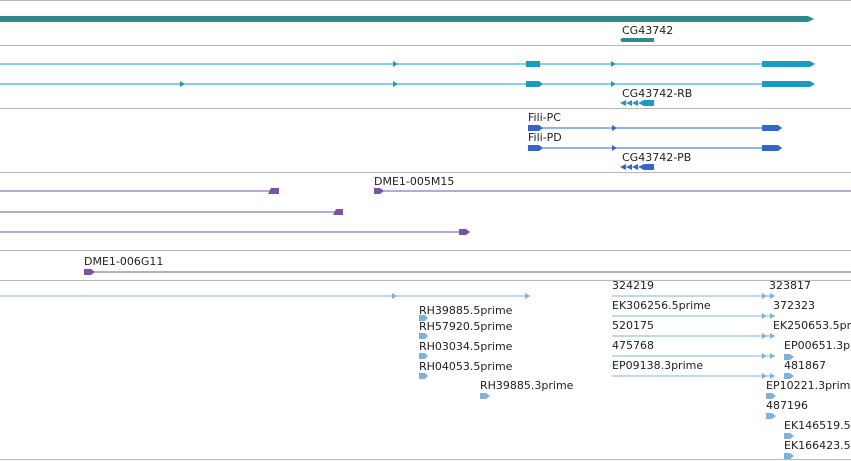  Describe the element at coordinates (655, 140) in the screenshot. I see `isoform-track: Fili-PC Fili-PD CG43742-PB` at that location.